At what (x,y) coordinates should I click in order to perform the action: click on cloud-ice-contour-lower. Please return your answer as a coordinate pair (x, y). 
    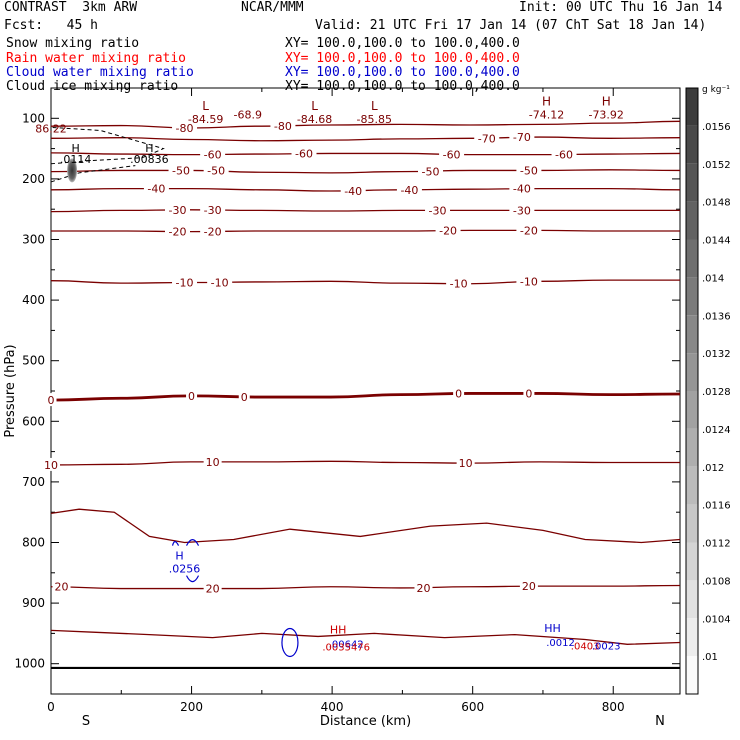
    Looking at the image, I should click on (93, 174).